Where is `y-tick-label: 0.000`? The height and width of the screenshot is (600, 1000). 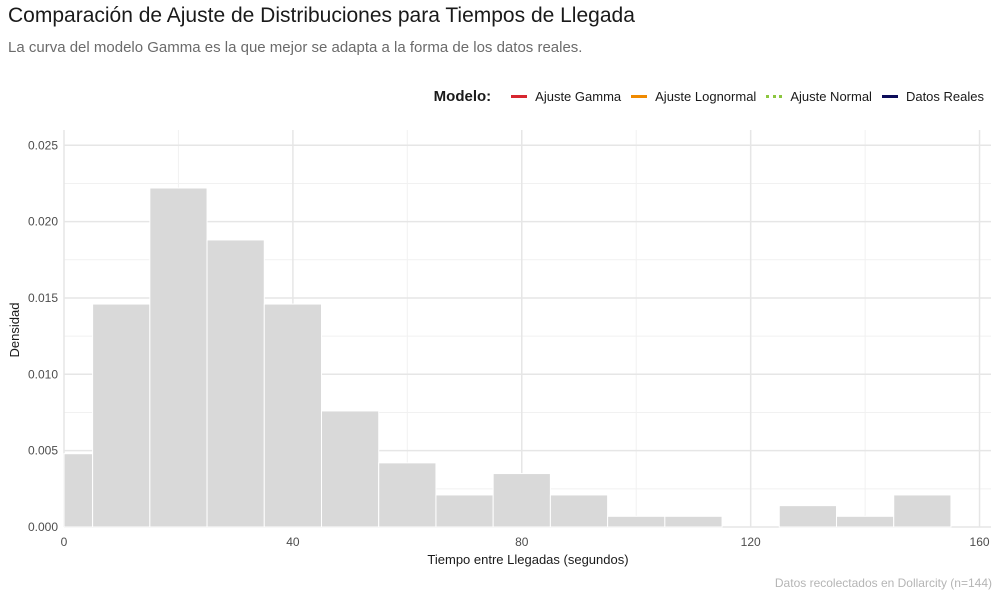 y-tick-label: 0.000 is located at coordinates (43, 527).